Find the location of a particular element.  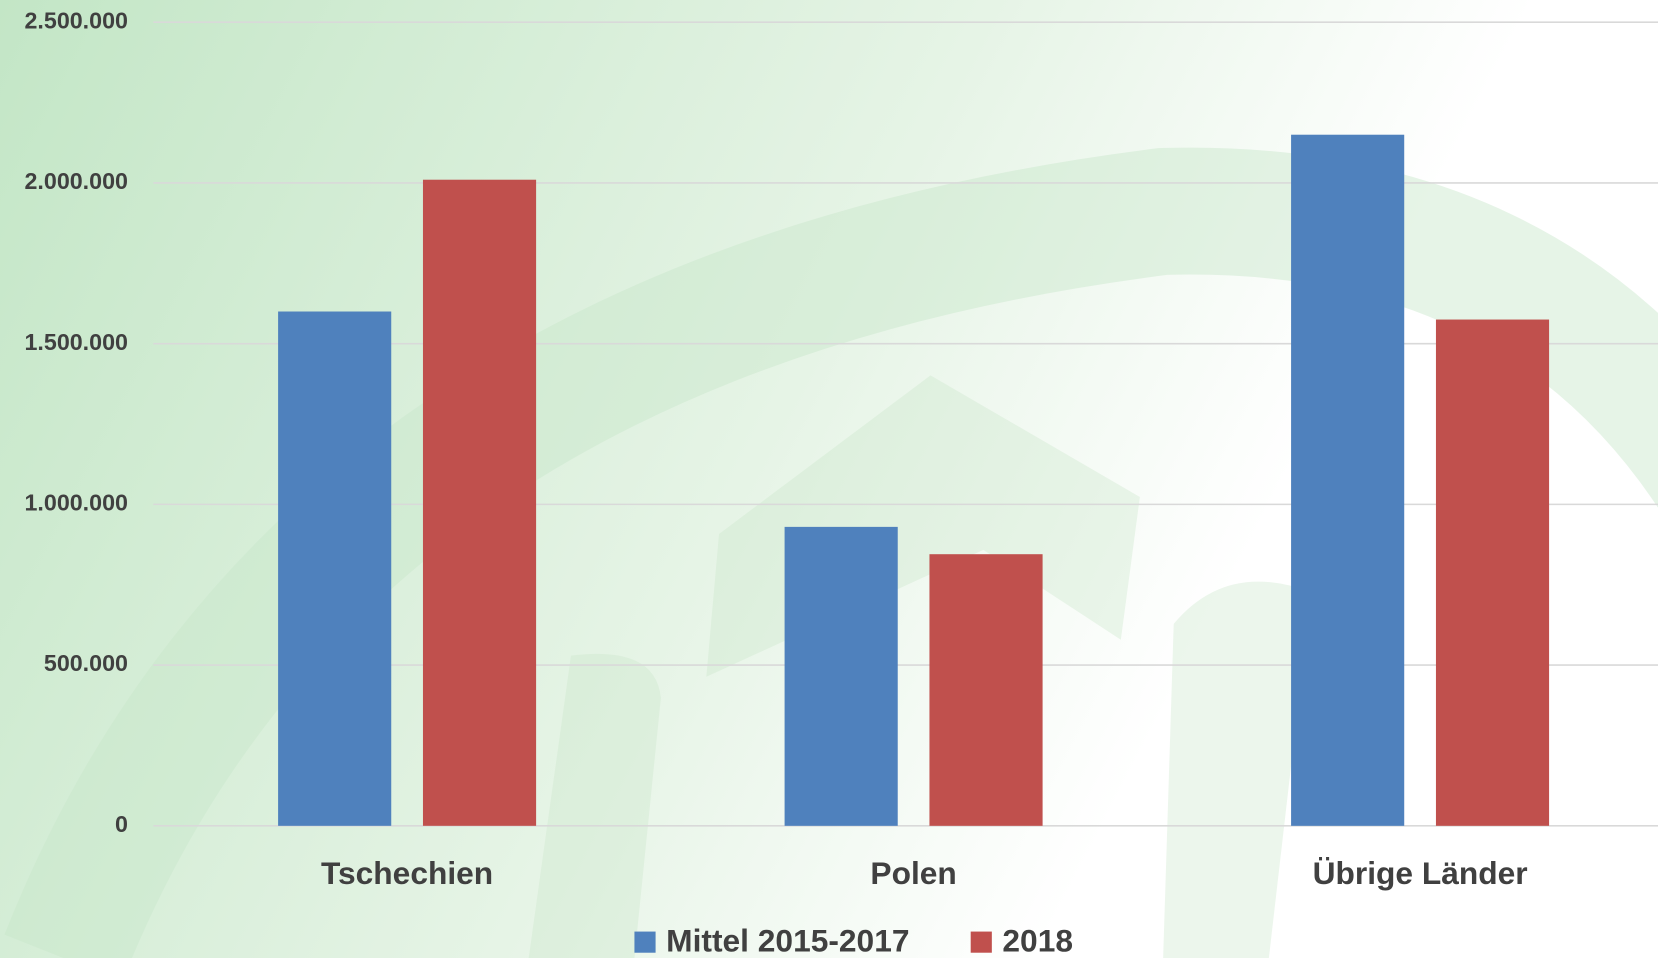

y-tick-label: 2.500.000 is located at coordinates (76, 20).